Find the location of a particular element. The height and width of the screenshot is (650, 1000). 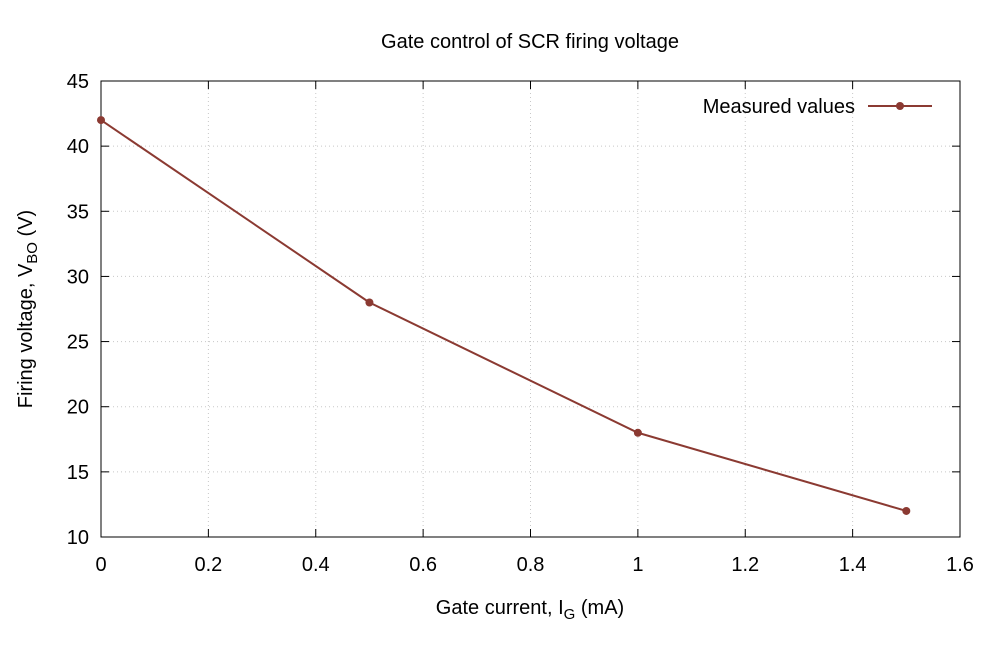

y-tick-label: 40 is located at coordinates (78, 147).